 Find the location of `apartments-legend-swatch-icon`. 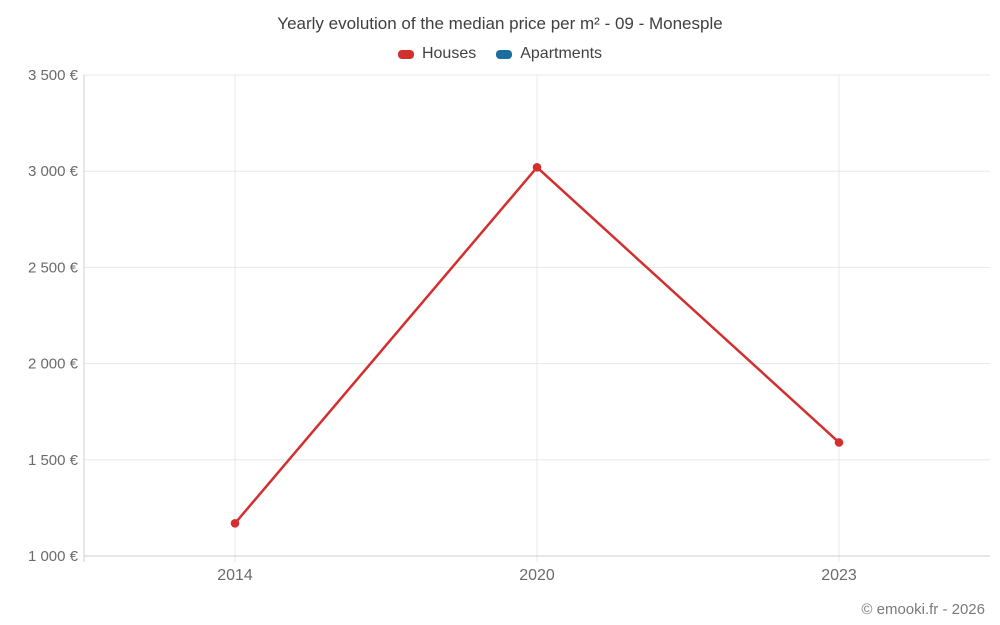

apartments-legend-swatch-icon is located at coordinates (504, 54).